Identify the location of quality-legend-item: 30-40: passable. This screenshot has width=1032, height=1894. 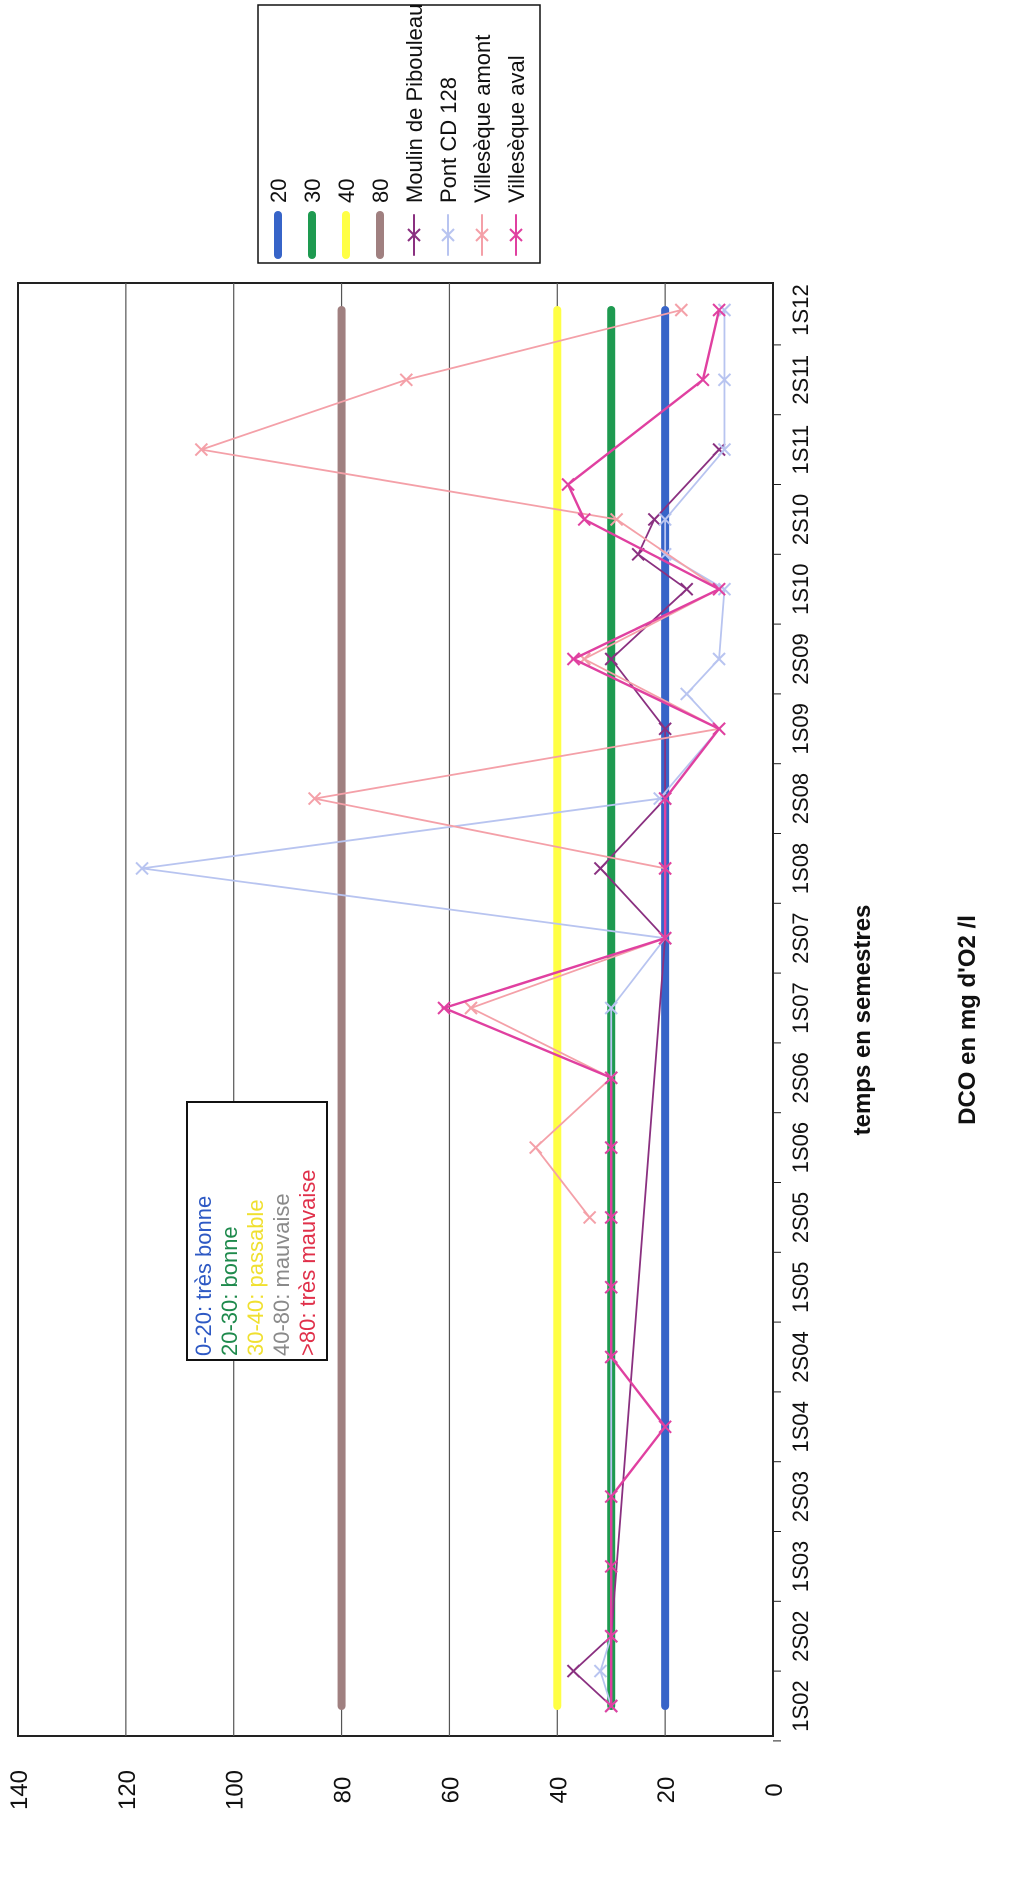
(255, 1277).